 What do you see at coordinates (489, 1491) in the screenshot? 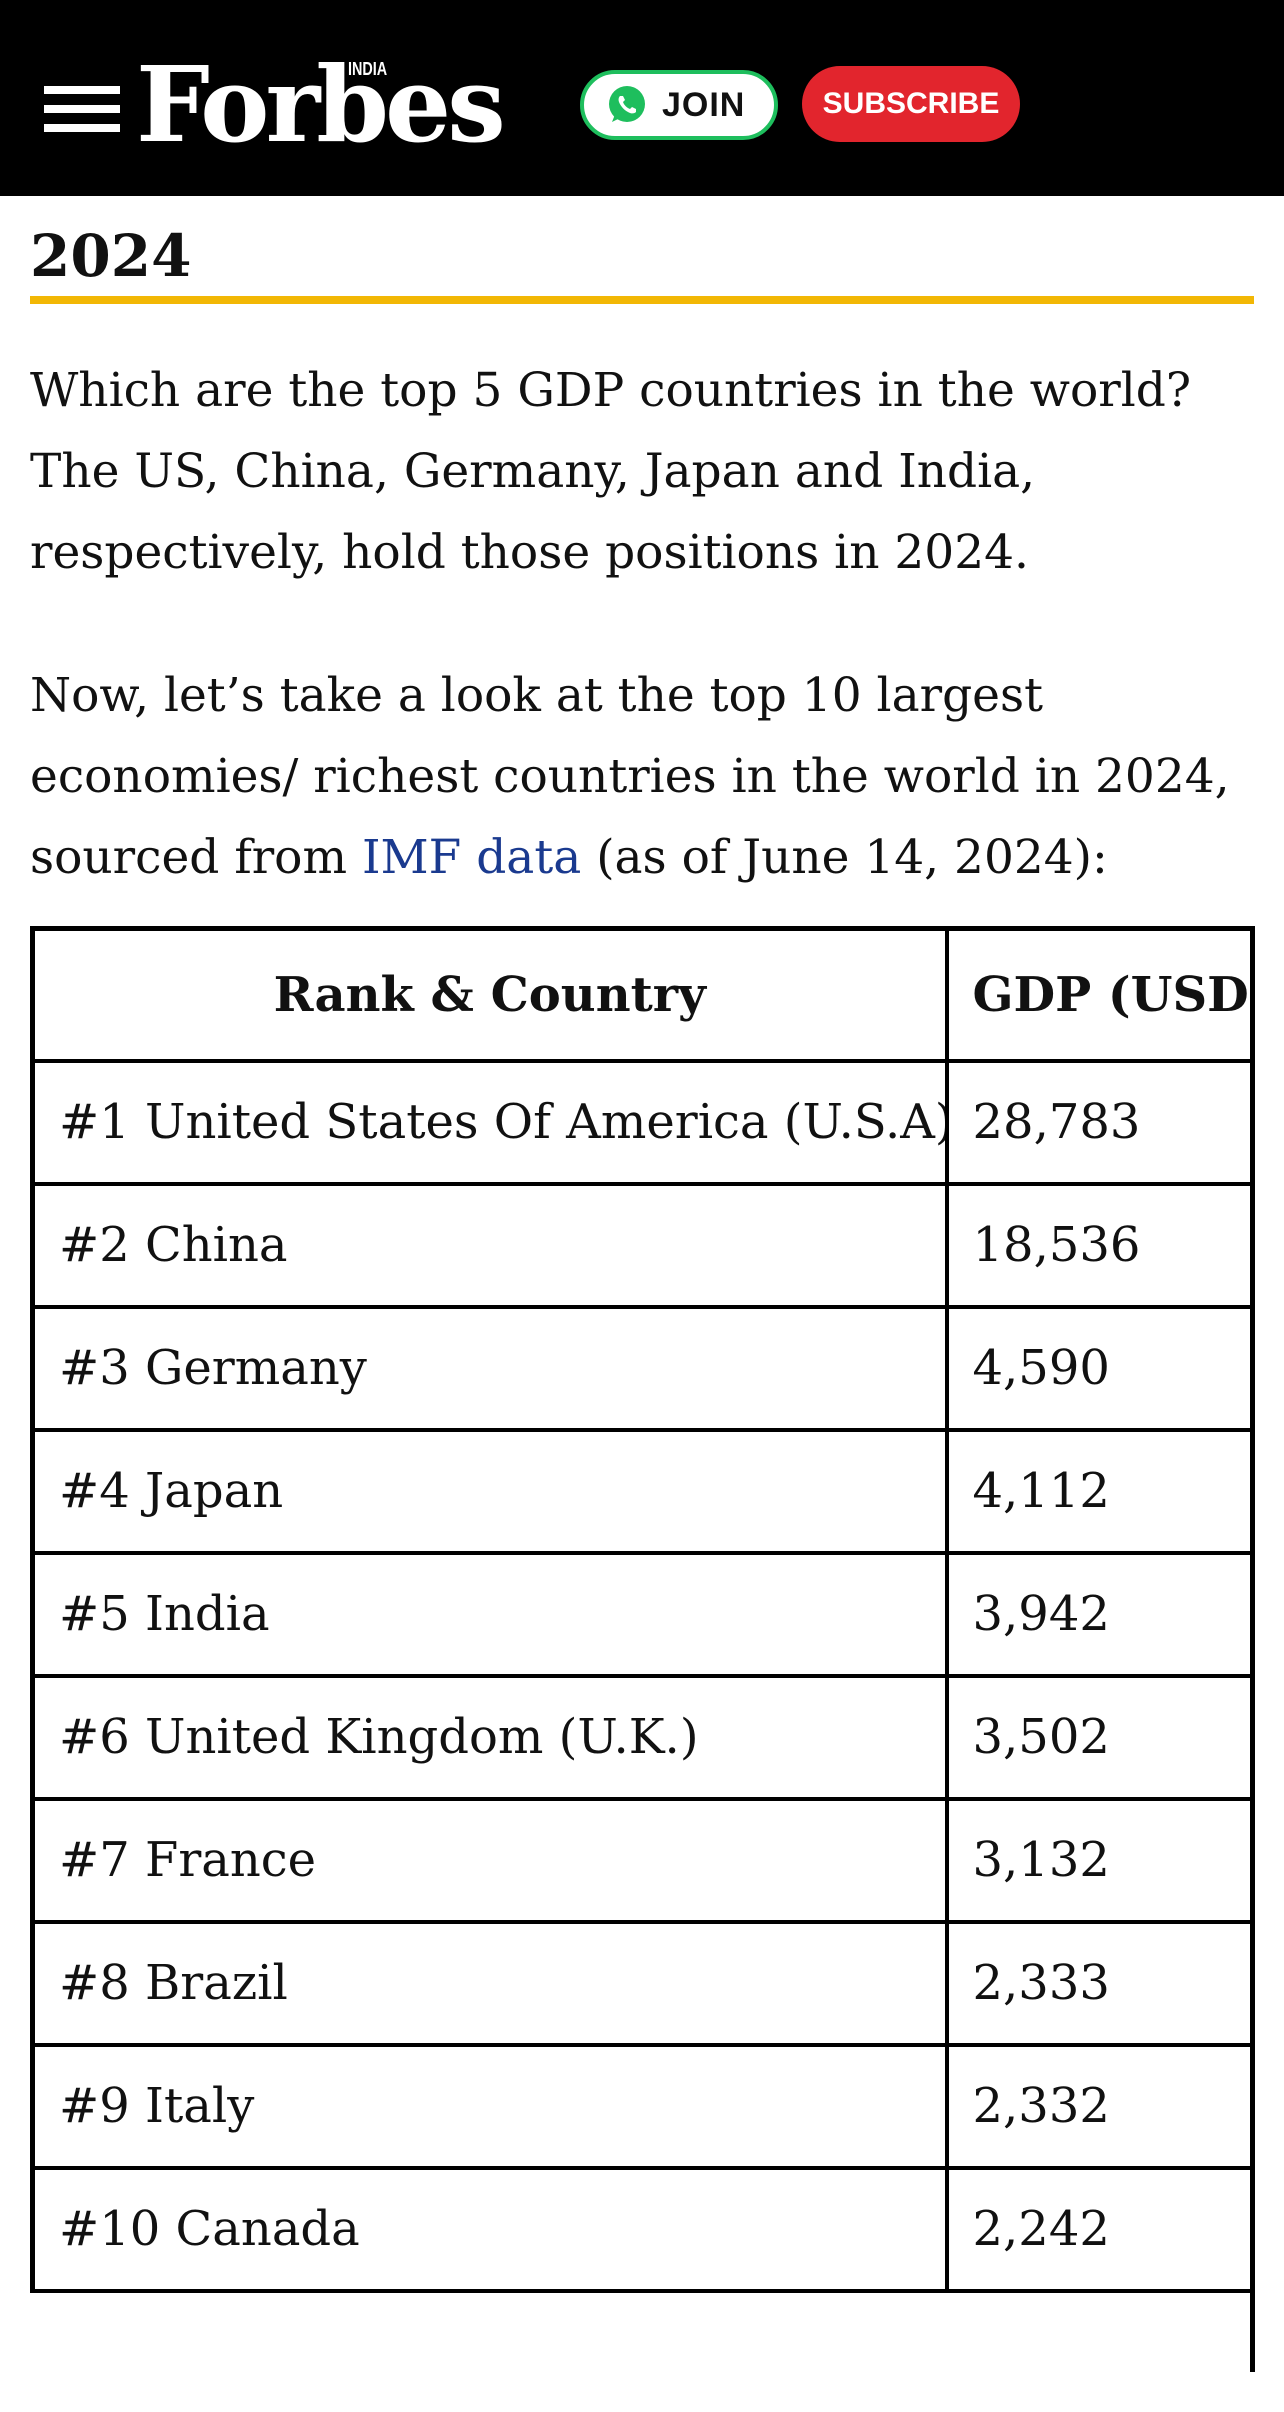
I see `country-cell: #4 Japan` at bounding box center [489, 1491].